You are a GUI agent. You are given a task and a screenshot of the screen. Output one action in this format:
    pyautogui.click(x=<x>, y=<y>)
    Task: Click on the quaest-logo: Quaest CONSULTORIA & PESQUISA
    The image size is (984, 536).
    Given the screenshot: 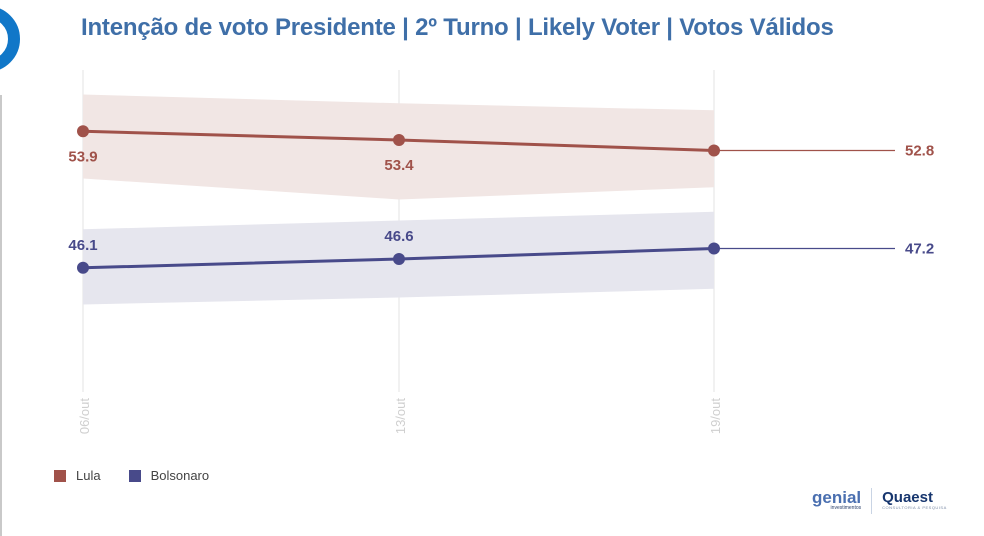 What is the action you would take?
    pyautogui.click(x=914, y=500)
    